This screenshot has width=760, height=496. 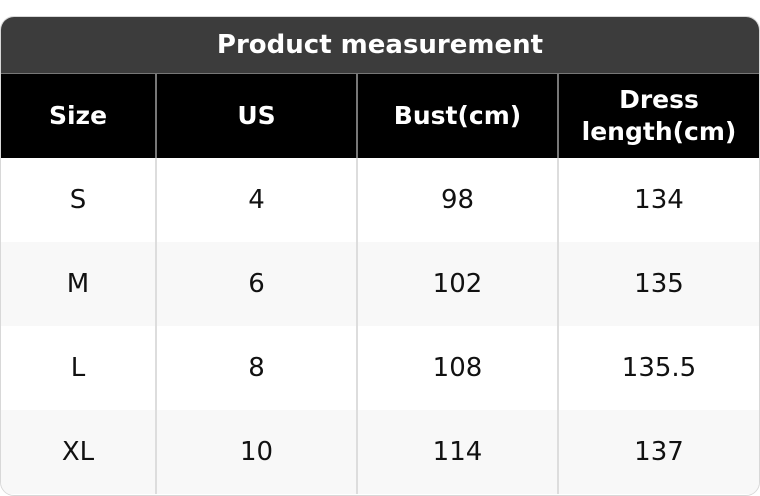 What do you see at coordinates (658, 116) in the screenshot?
I see `header-dress-length: Dress length(cm)` at bounding box center [658, 116].